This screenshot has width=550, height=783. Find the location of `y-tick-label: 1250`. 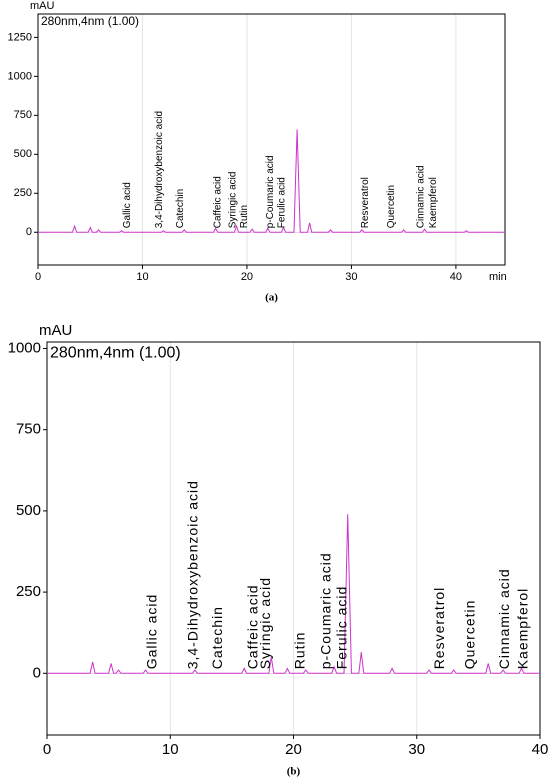

y-tick-label: 1250 is located at coordinates (20, 37).